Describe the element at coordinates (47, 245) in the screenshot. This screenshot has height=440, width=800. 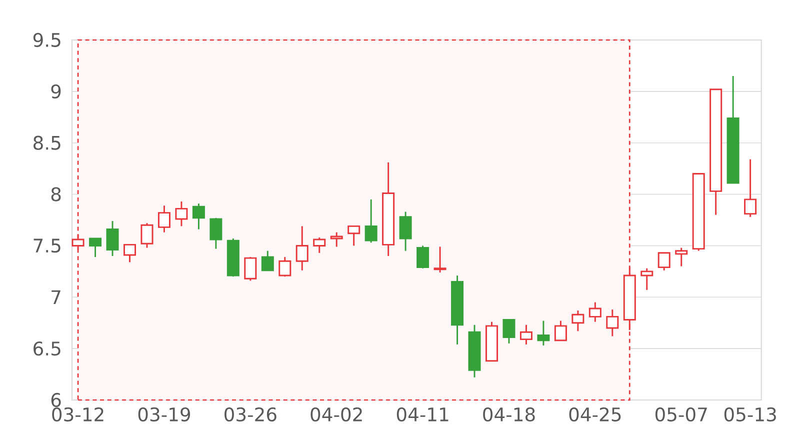
I see `y-tick-label: 7.5` at that location.